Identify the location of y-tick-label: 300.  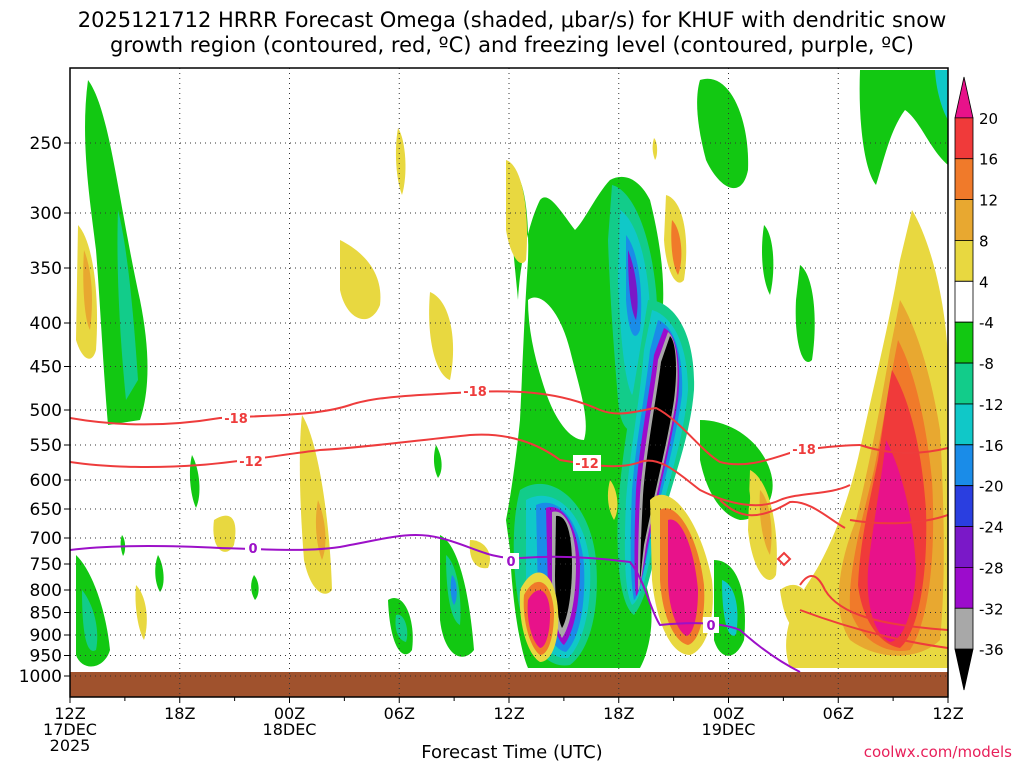
(46, 214).